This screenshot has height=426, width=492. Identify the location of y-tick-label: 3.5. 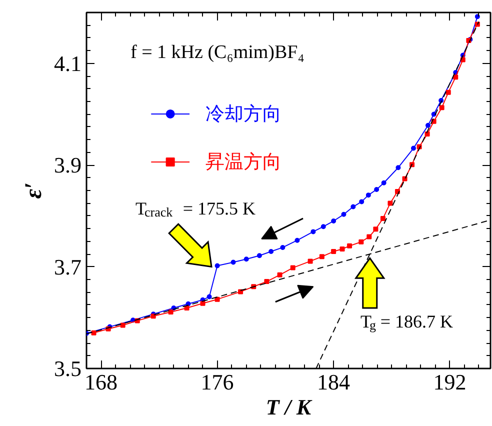
(68, 368).